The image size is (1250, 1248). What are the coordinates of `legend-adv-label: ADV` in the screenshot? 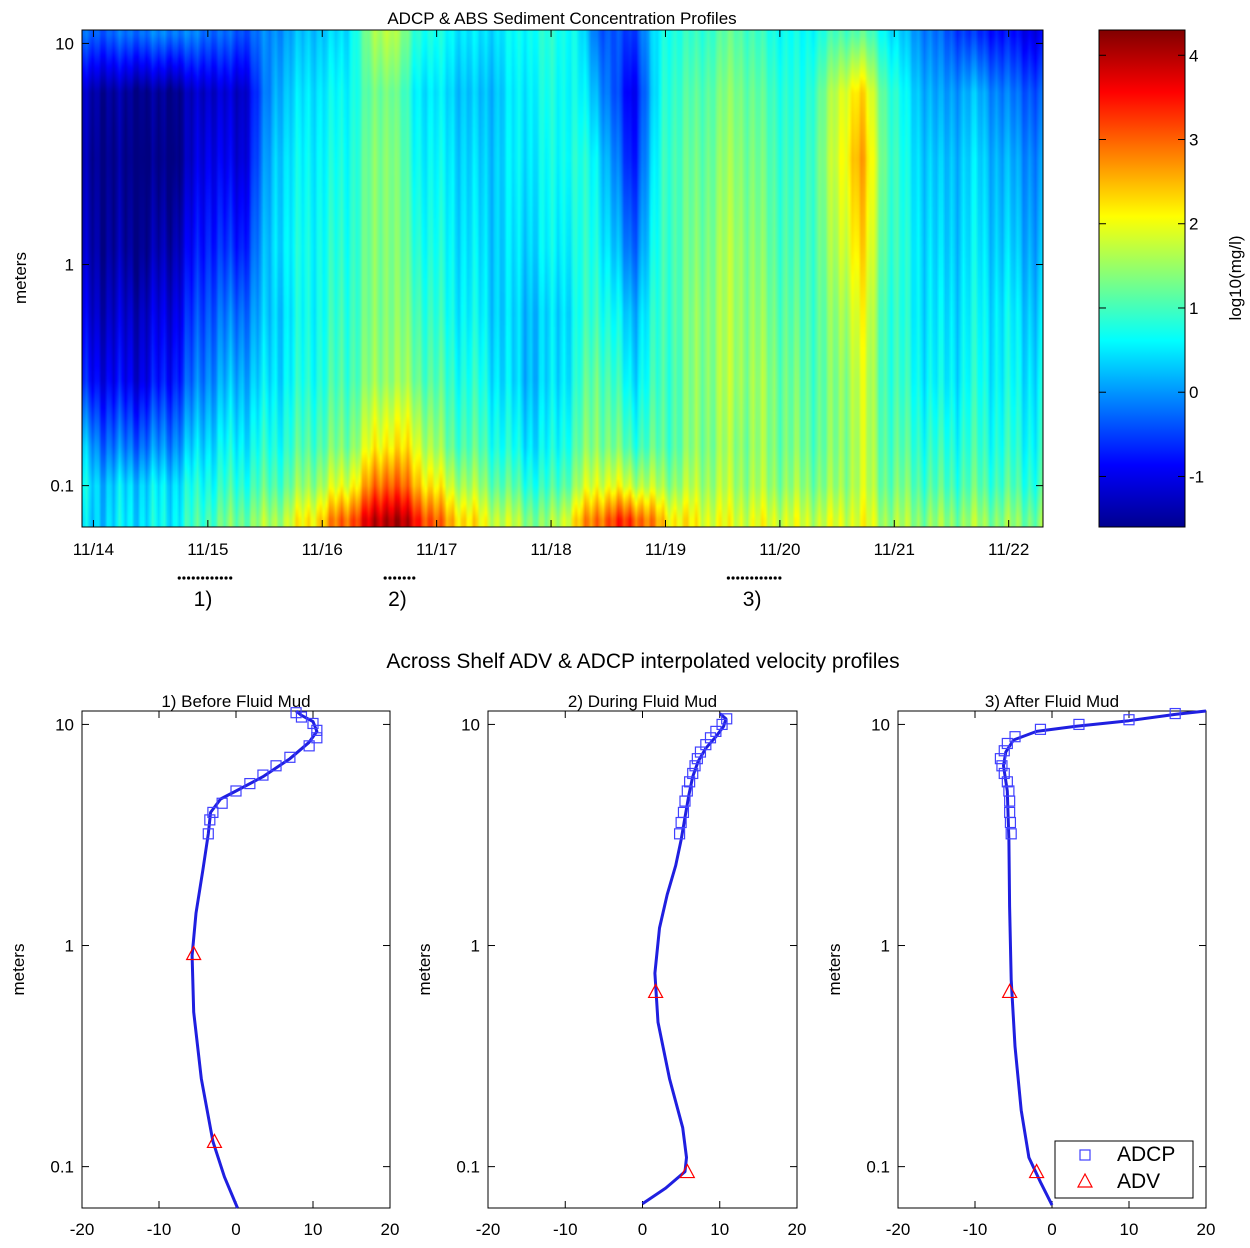 It's located at (1138, 1181).